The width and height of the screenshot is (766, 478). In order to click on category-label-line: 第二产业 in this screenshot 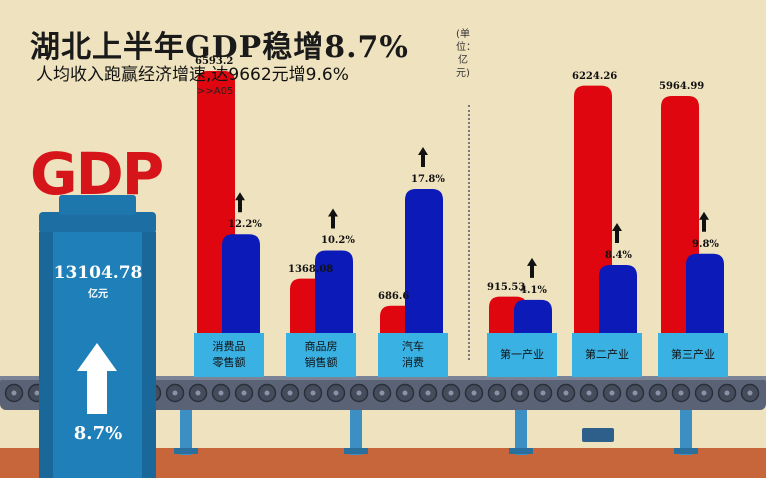, I will do `click(607, 354)`.